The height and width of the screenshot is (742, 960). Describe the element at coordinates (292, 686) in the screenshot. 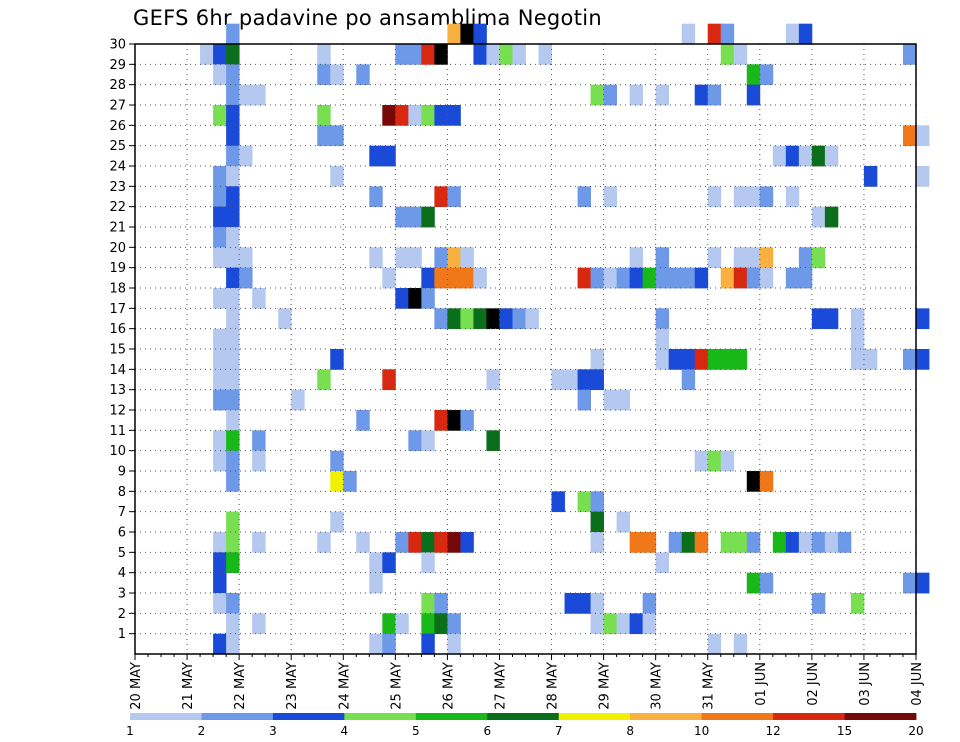

I see `x-tick-label: 23 MAY` at that location.